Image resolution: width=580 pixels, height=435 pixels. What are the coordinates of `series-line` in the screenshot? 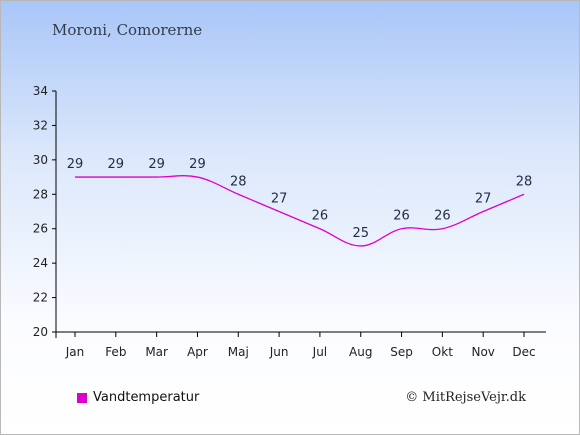 It's located at (300, 211).